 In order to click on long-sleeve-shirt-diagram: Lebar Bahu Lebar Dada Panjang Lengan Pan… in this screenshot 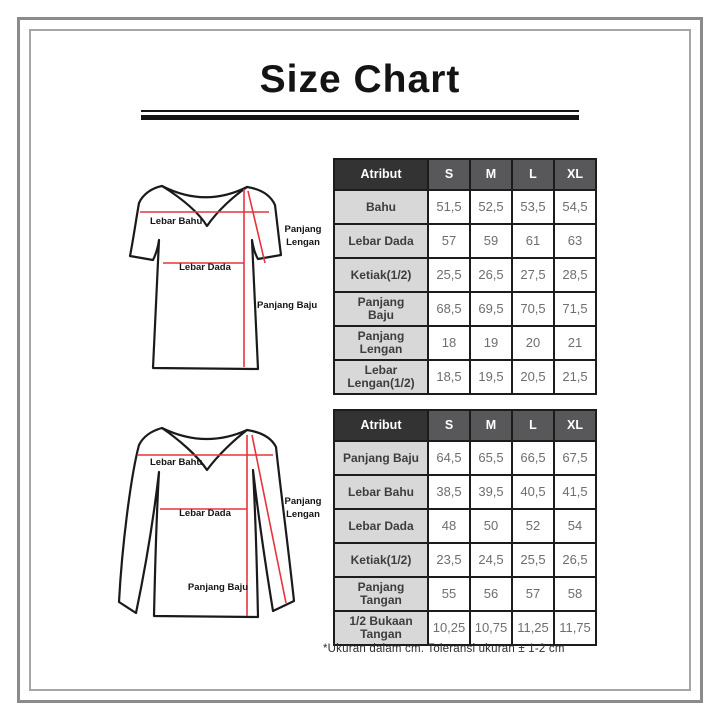, I will do `click(219, 522)`.